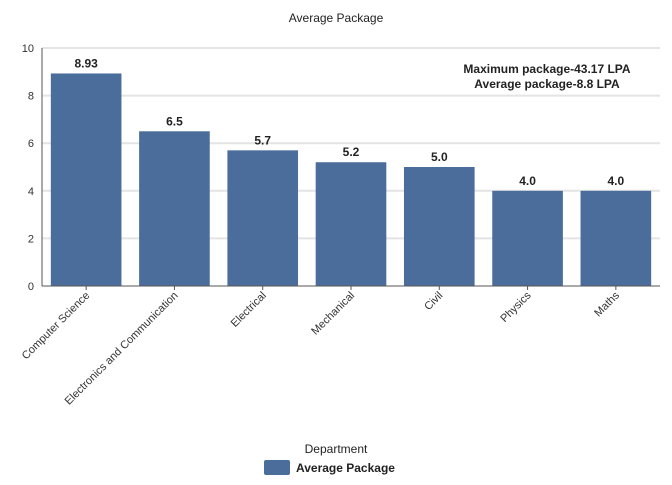  I want to click on x-tick-label: Mechanical, so click(333, 314).